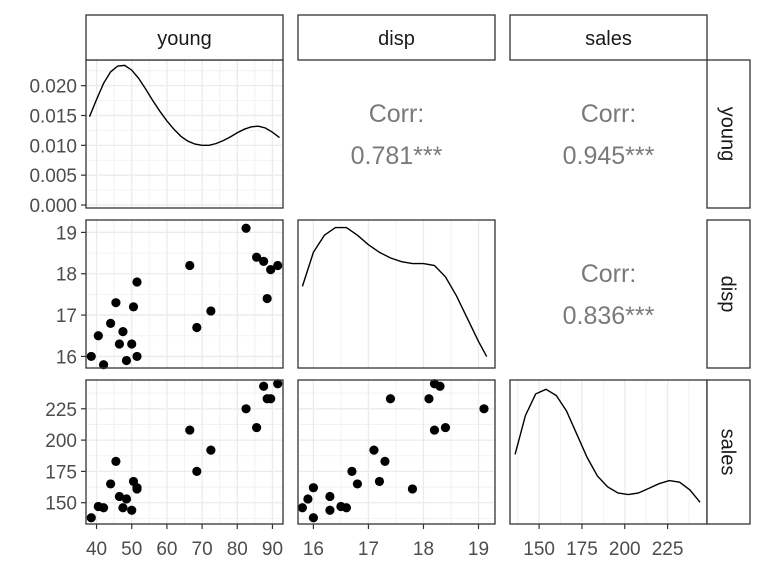  I want to click on x-tick-label-young: 50, so click(131, 549).